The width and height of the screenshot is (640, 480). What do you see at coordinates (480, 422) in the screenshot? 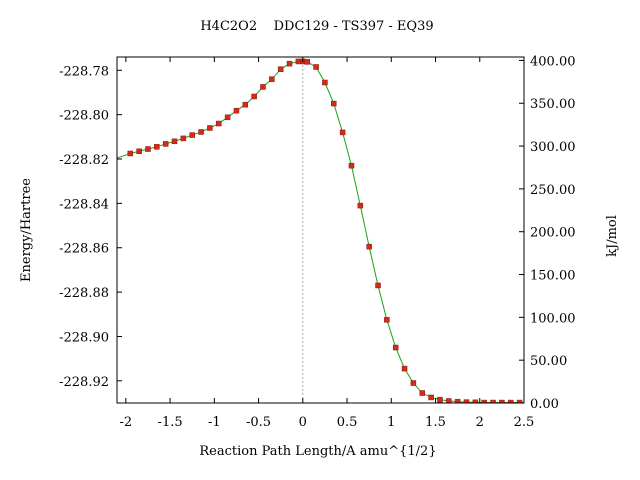
I see `x-tick-label: 2` at bounding box center [480, 422].